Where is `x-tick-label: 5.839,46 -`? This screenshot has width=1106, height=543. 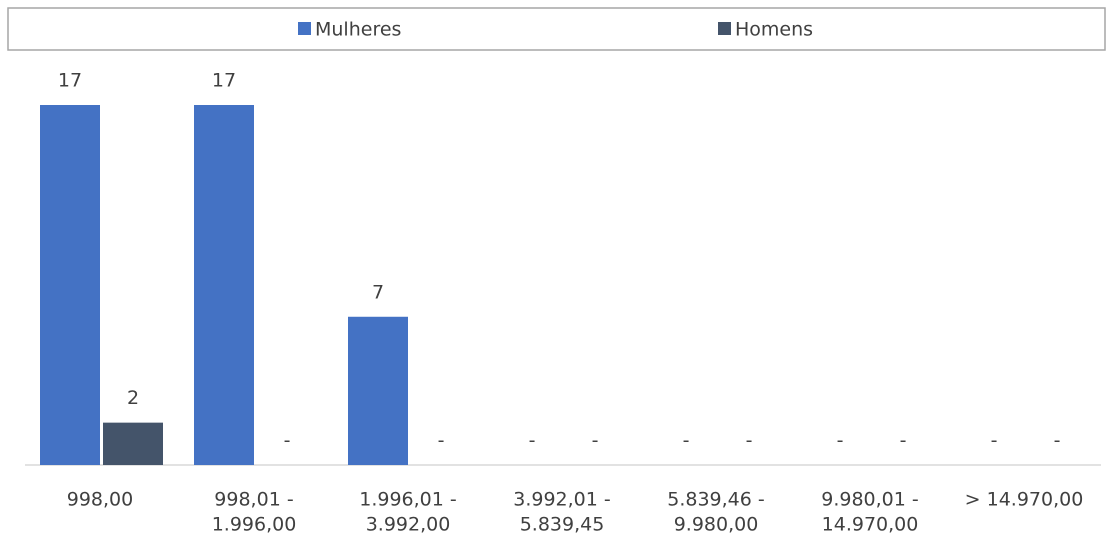
x-tick-label: 5.839,46 - is located at coordinates (716, 500).